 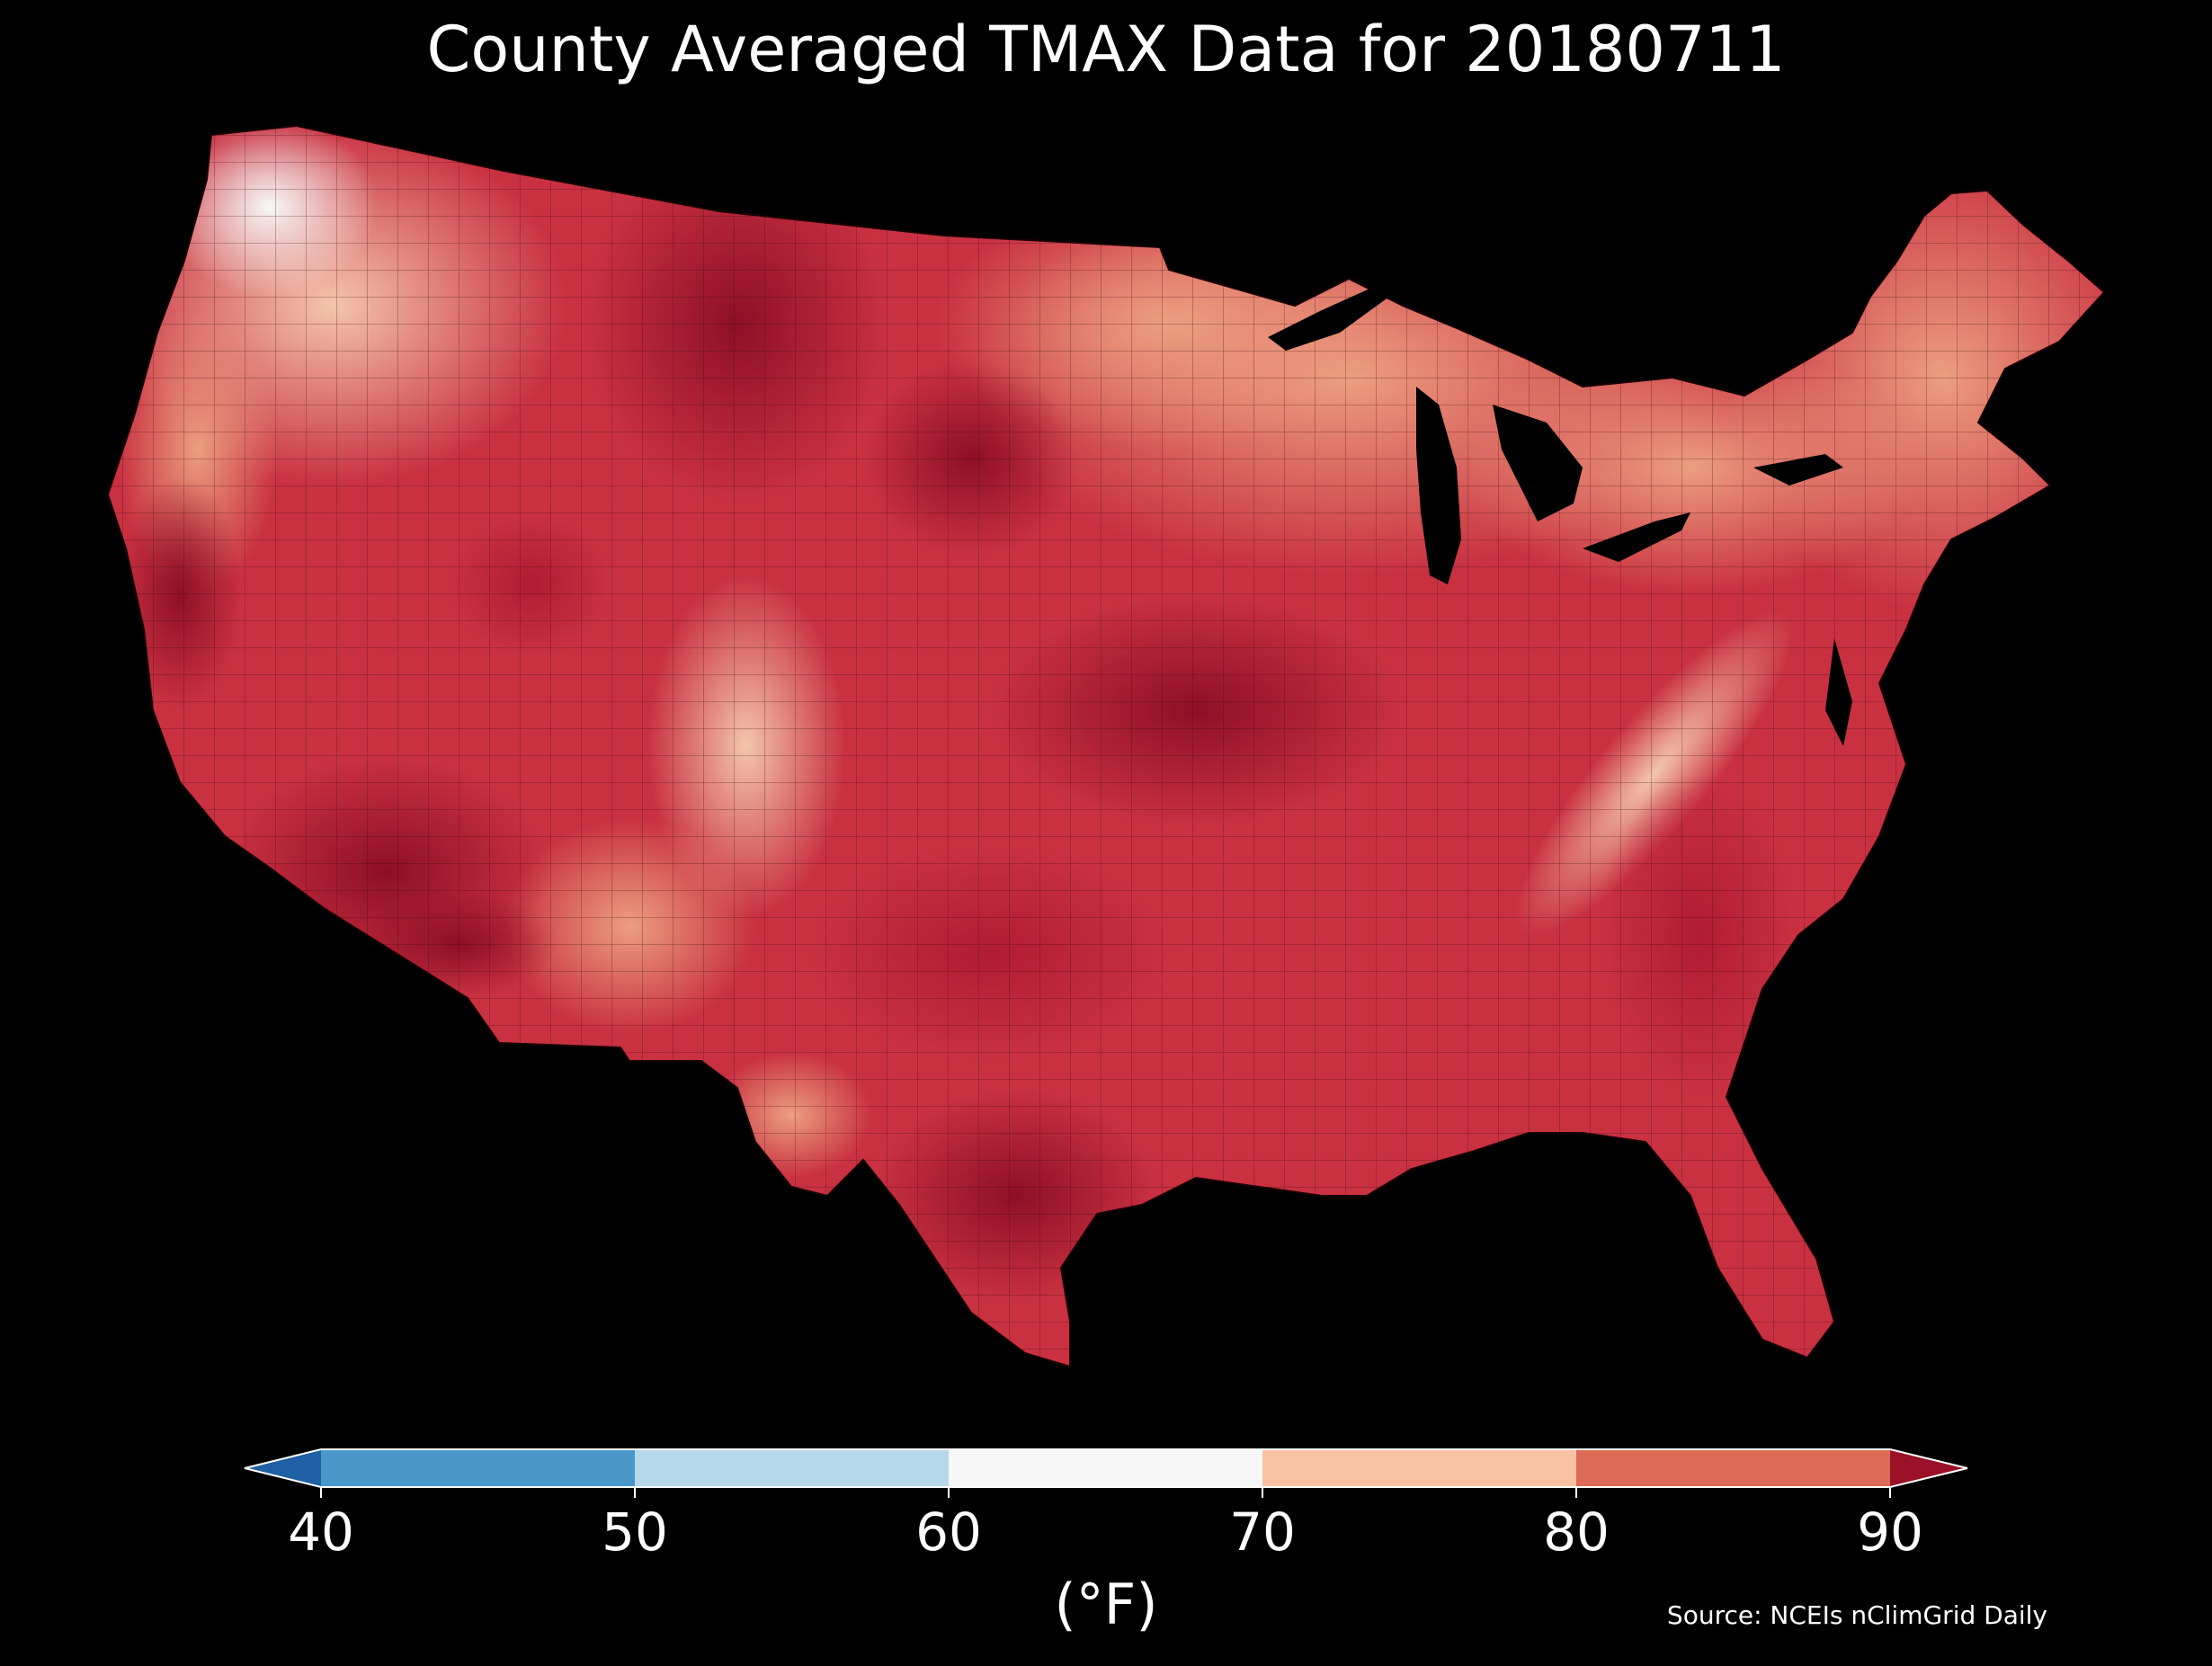 I want to click on great-lakes, so click(x=1560, y=516).